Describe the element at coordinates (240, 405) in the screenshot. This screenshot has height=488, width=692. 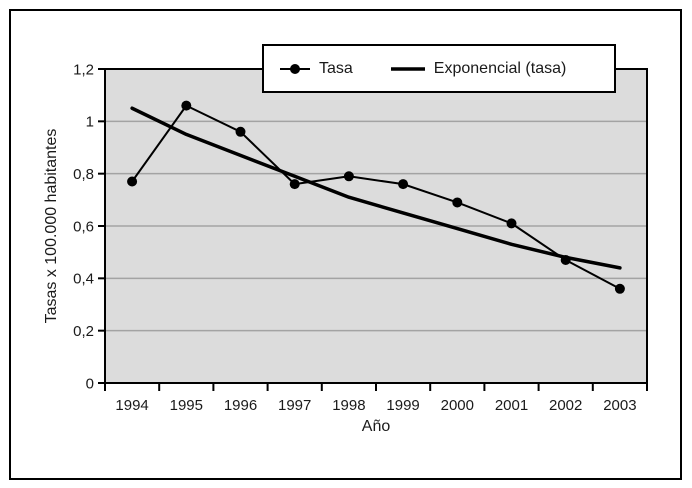
I see `x-tick-label: 1996` at that location.